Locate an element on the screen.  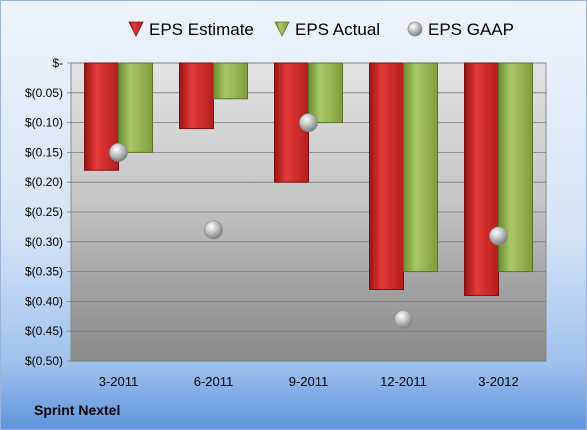
y-tick-label: $(0.10) is located at coordinates (44, 123).